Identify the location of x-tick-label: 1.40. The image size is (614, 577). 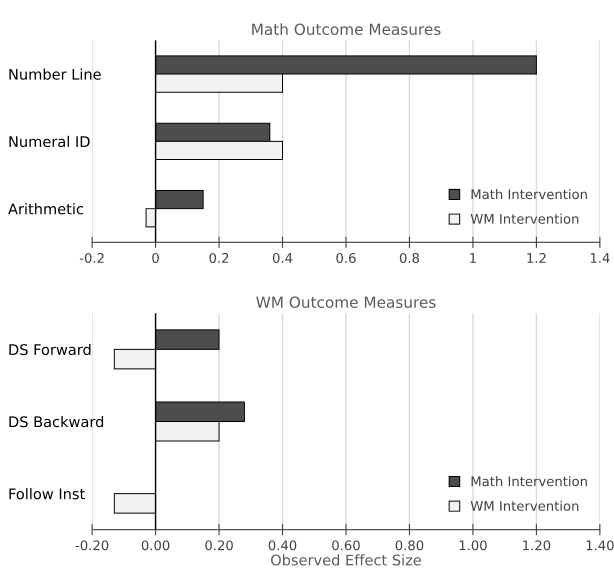
(600, 545).